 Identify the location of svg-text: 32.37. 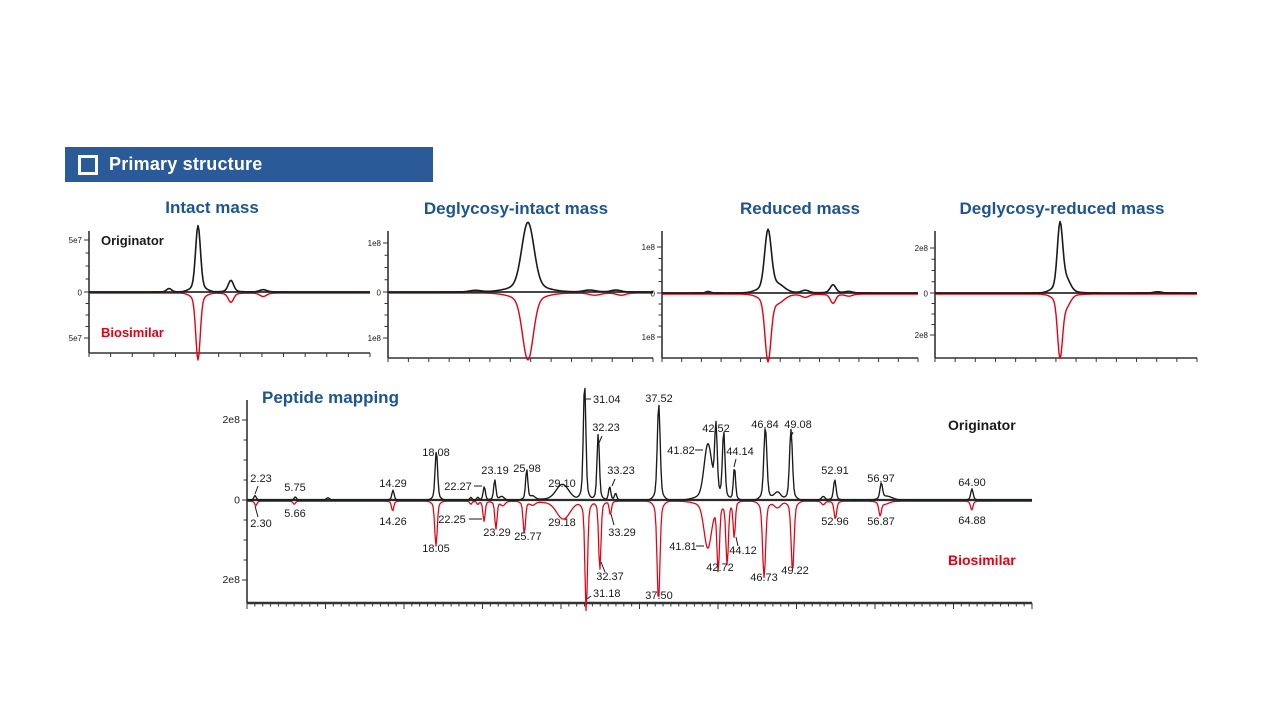
(610, 577).